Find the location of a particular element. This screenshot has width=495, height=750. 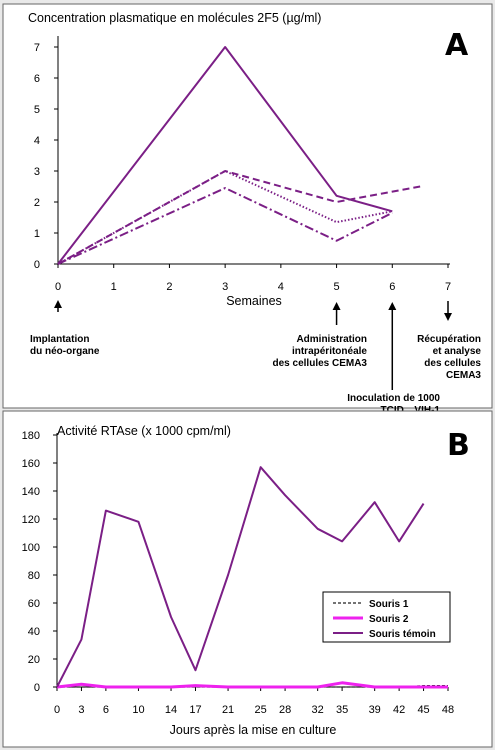

y-tick-label: 100 is located at coordinates (31, 548).